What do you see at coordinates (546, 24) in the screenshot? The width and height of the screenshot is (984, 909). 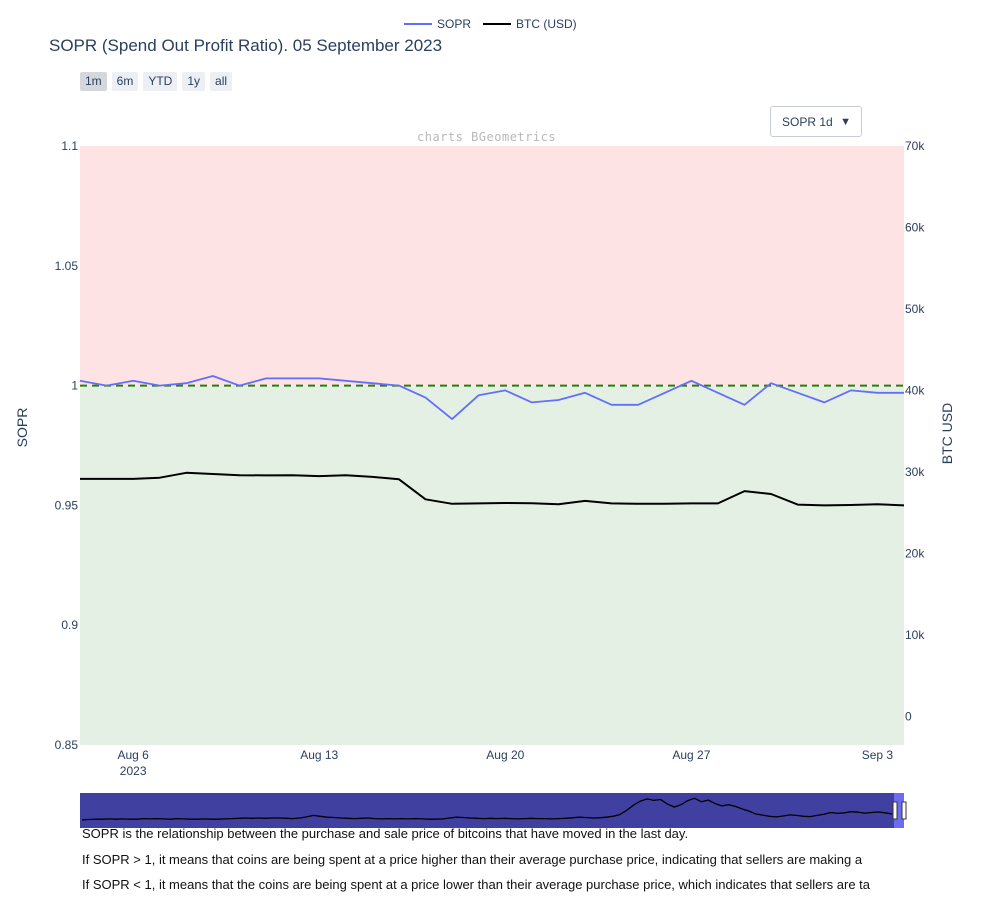 I see `legend-label-btc: BTC (USD)` at bounding box center [546, 24].